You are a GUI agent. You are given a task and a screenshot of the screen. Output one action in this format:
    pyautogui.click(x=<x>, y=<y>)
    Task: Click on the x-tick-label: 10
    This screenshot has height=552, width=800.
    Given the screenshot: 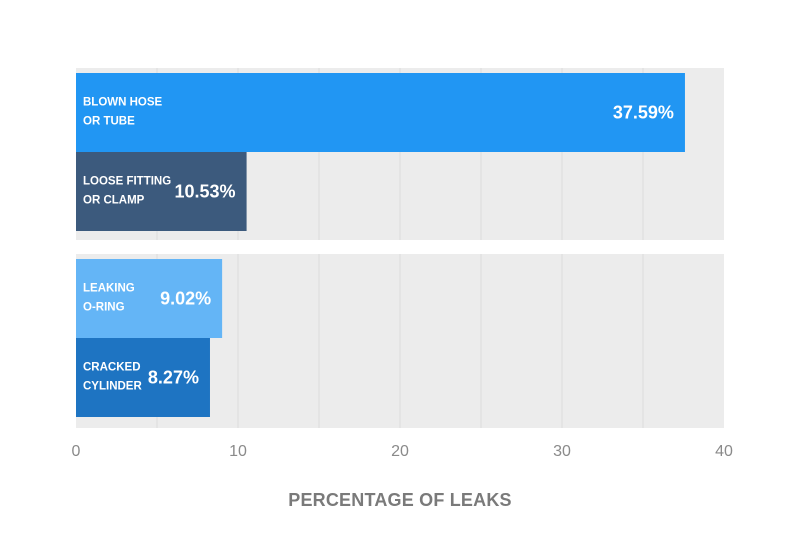 What is the action you would take?
    pyautogui.click(x=238, y=451)
    